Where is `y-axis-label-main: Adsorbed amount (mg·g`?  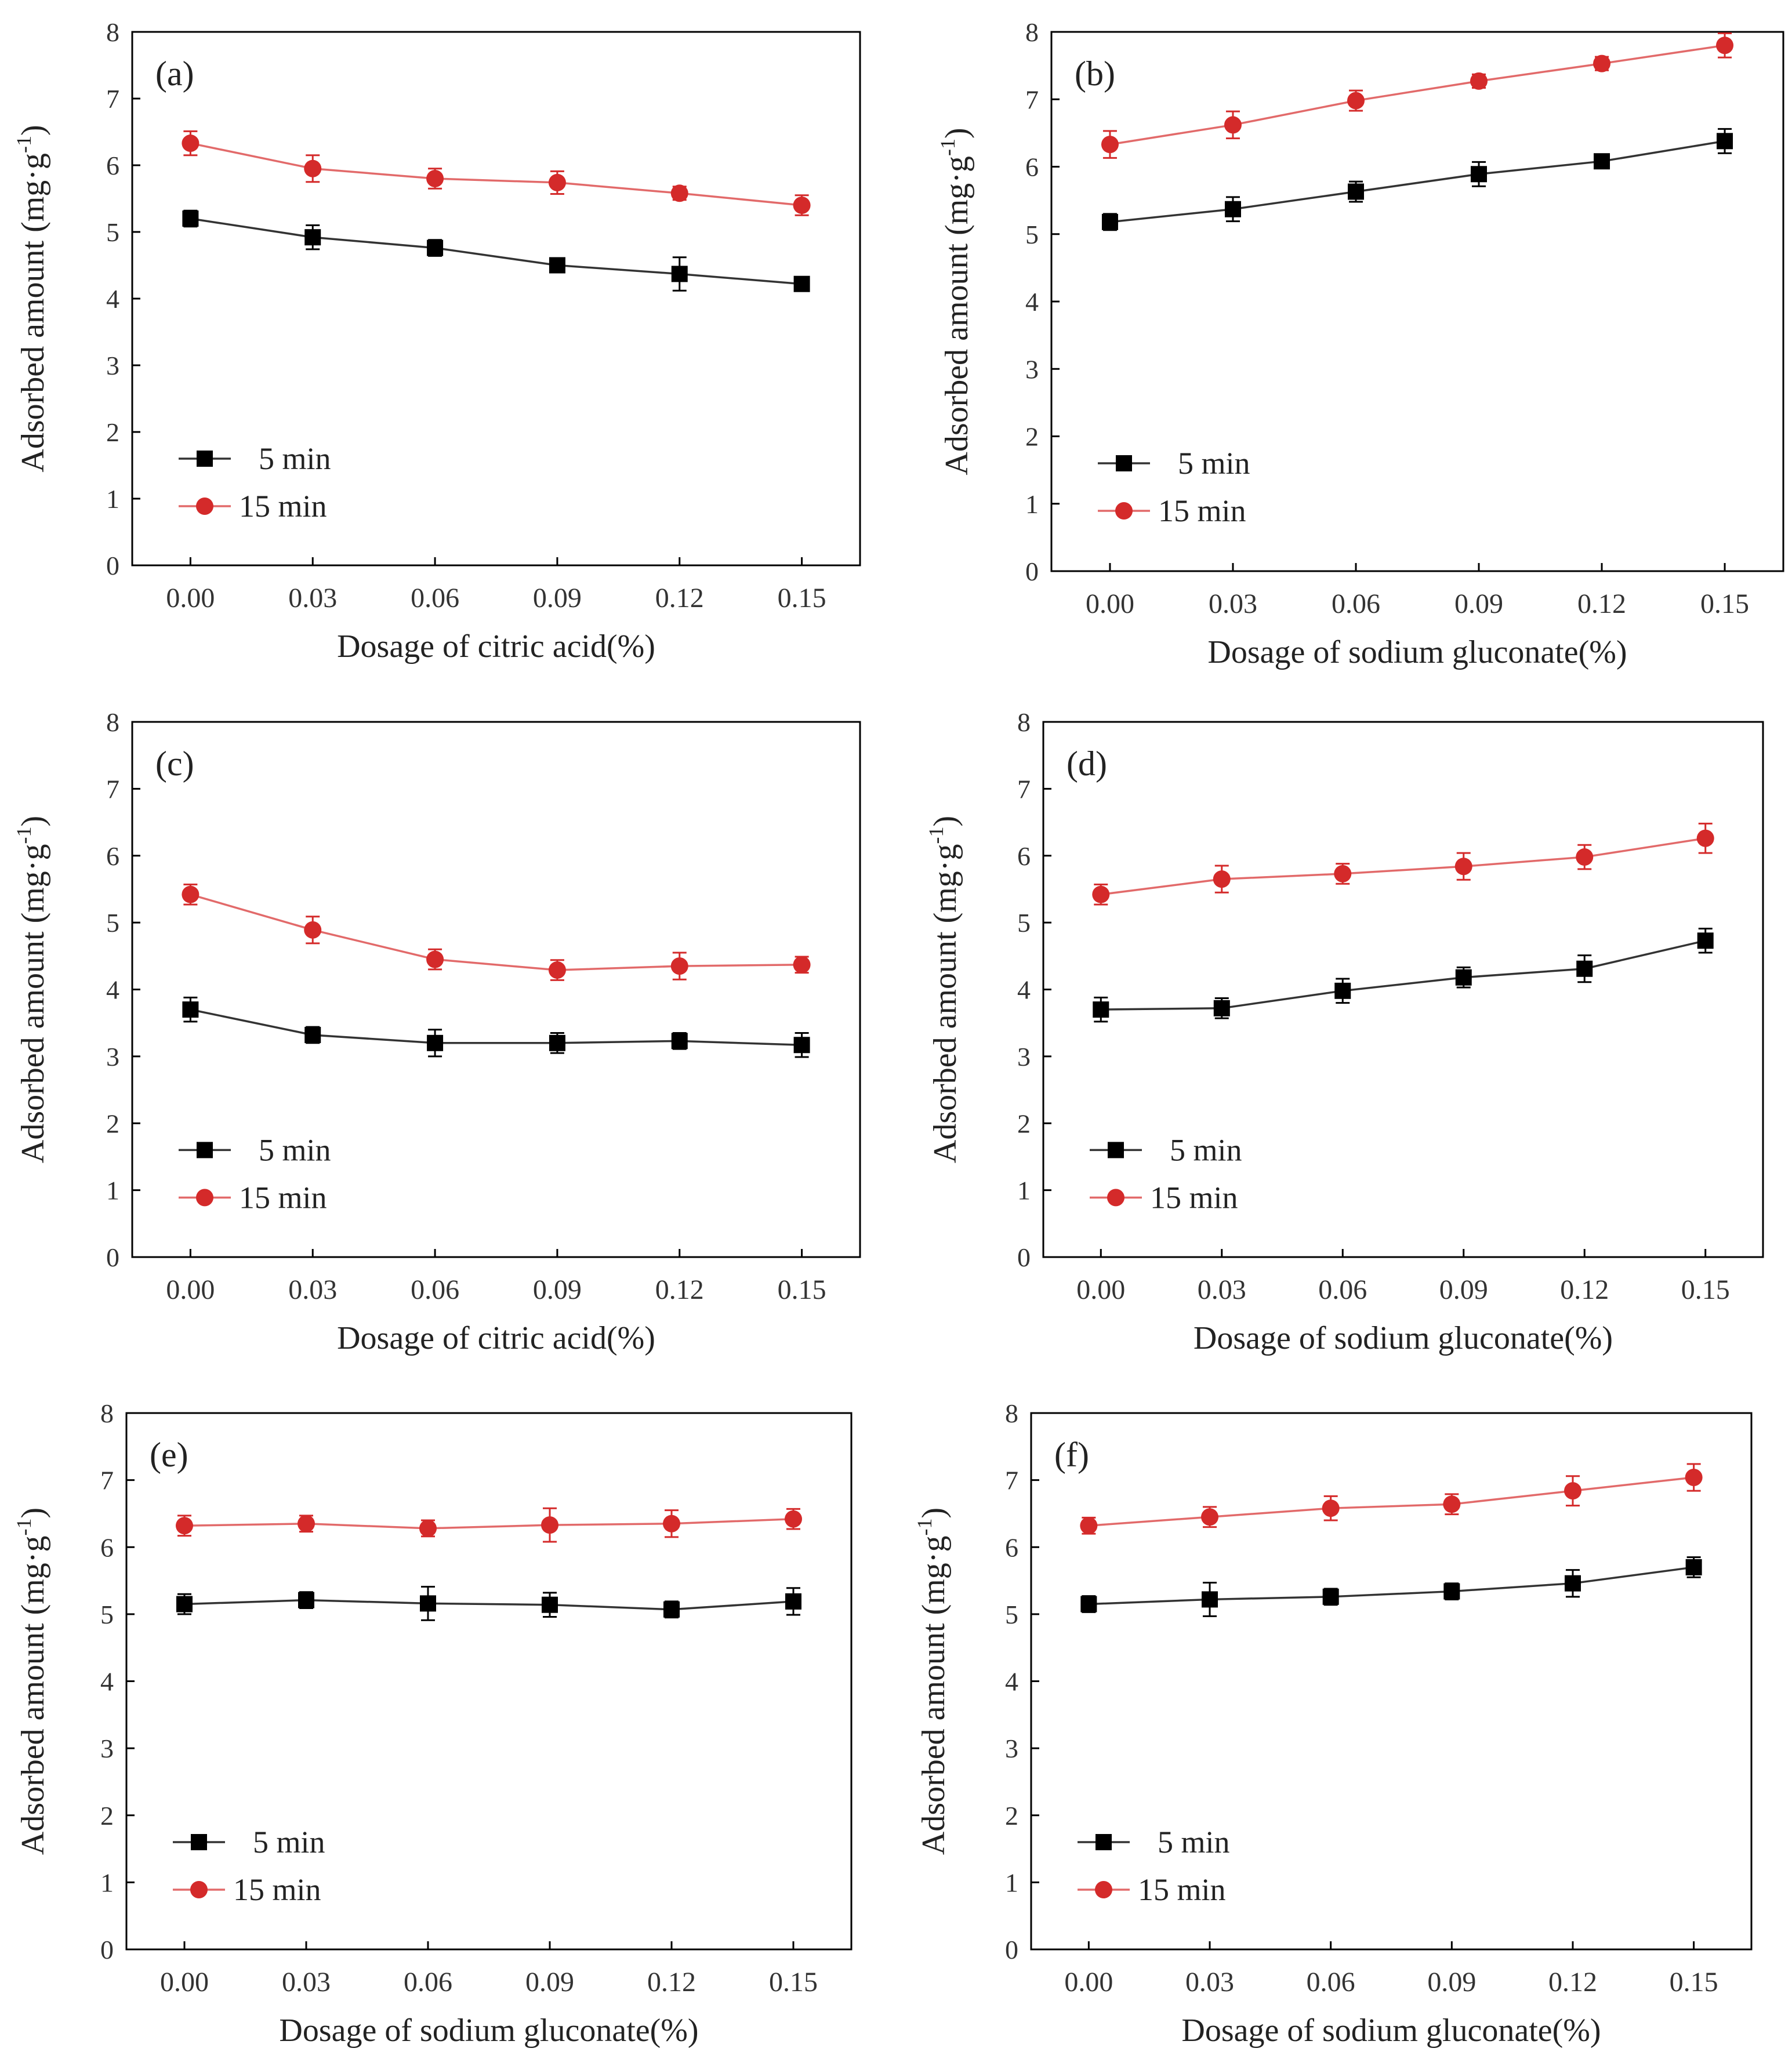
y-axis-label-main: Adsorbed amount (mg·g is located at coordinates (33, 313).